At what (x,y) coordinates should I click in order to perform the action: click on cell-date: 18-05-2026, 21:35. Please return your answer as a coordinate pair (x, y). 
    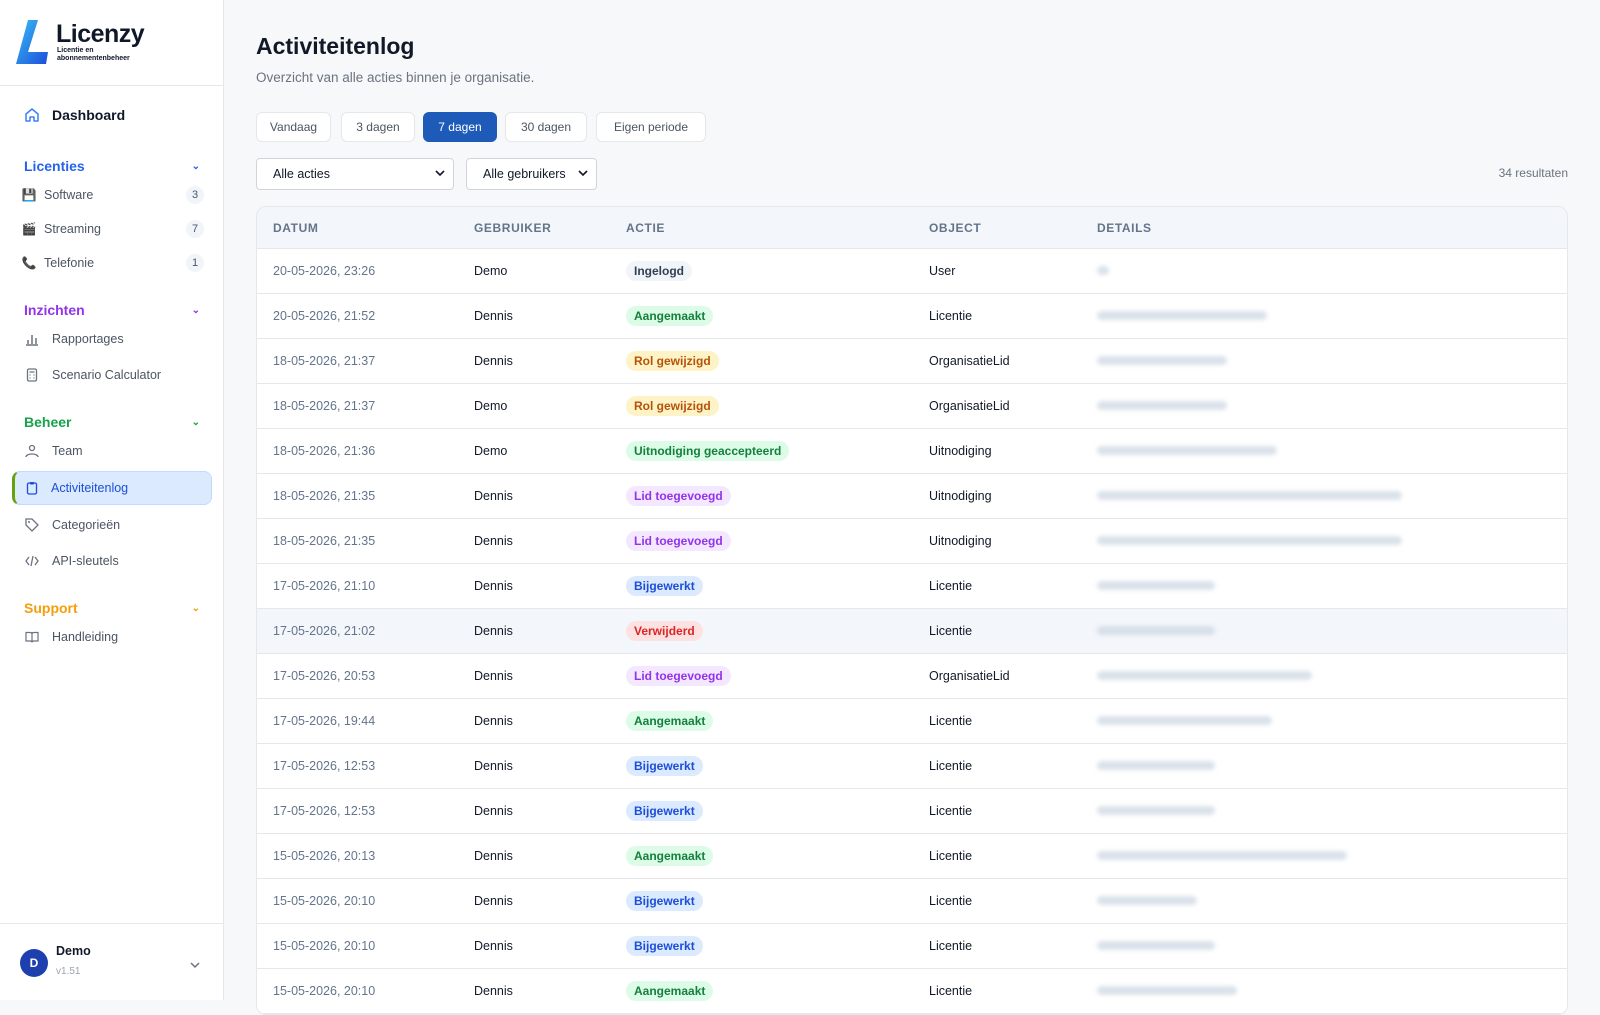
    Looking at the image, I should click on (324, 541).